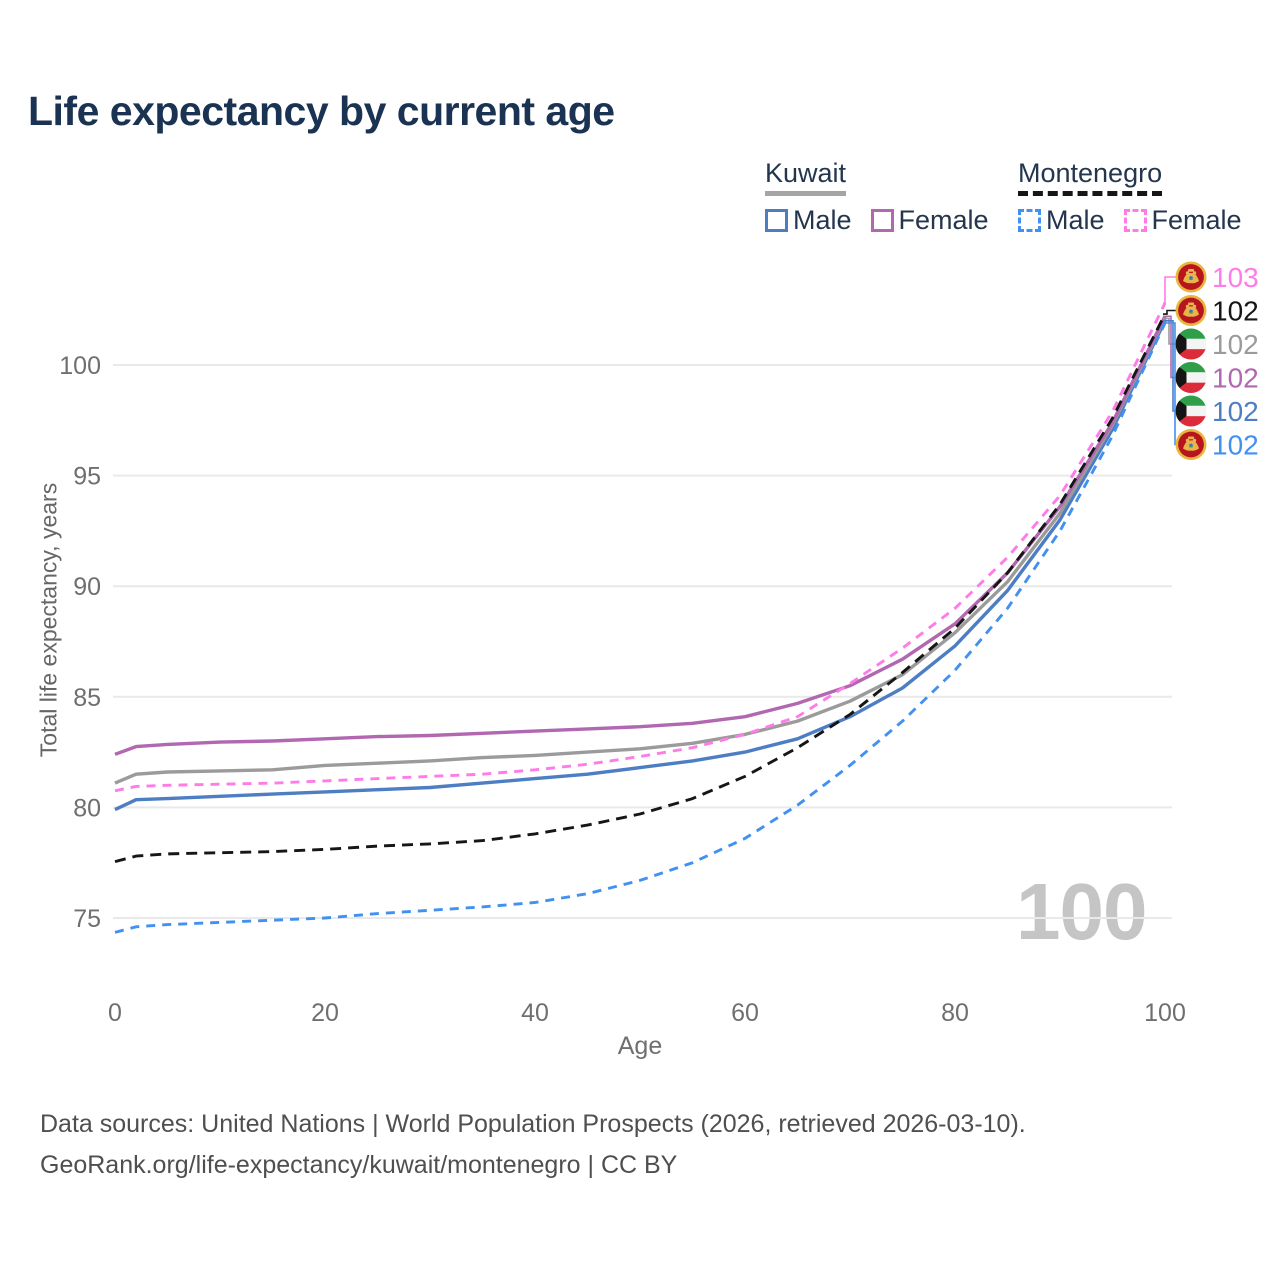  I want to click on legend-item-kuwait-male: Male, so click(808, 220).